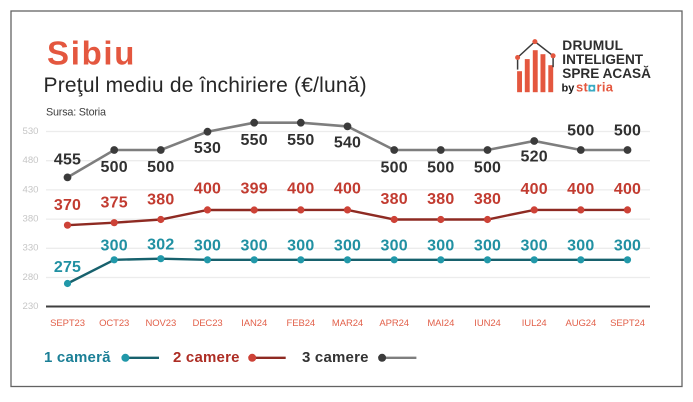 This screenshot has height=402, width=693. I want to click on svg-text: 302, so click(160, 244).